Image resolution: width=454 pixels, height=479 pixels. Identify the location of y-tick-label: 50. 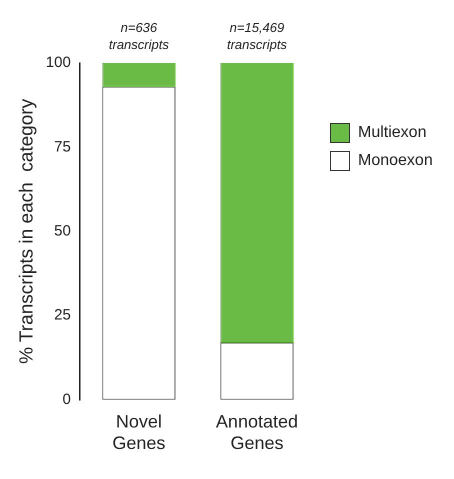
(62, 231).